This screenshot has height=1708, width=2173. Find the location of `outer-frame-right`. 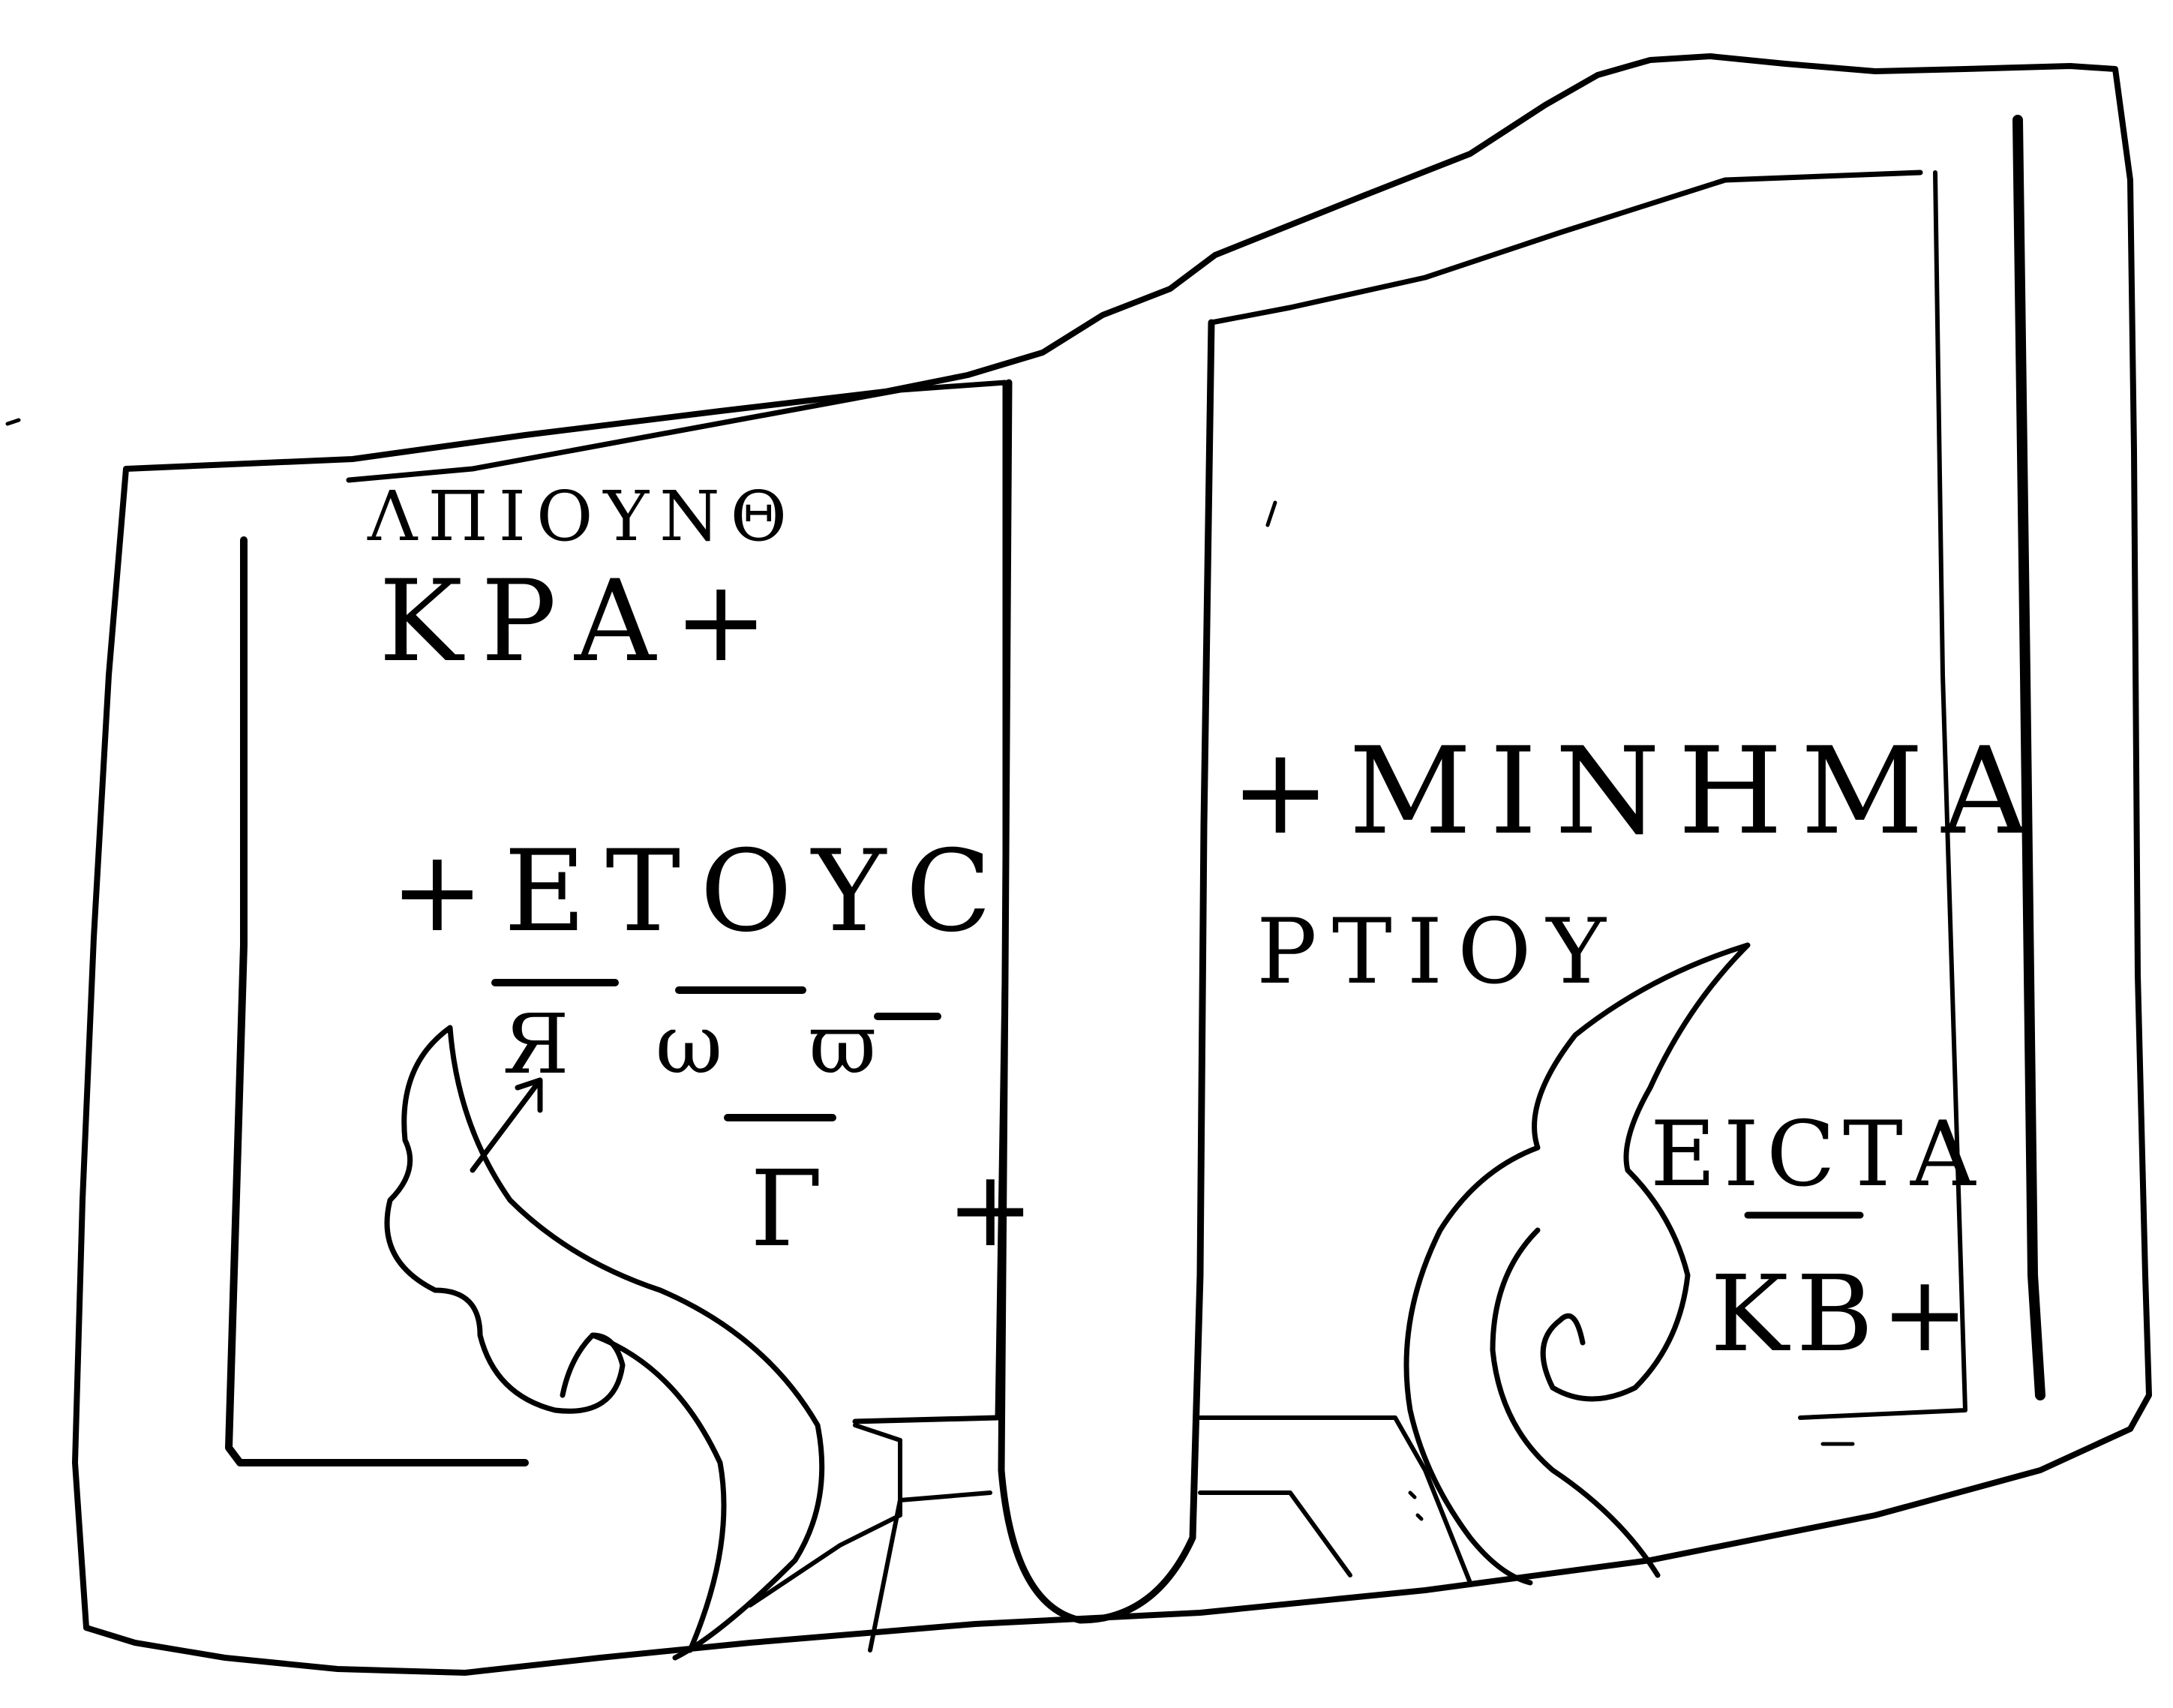

outer-frame-right is located at coordinates (2028, 757).